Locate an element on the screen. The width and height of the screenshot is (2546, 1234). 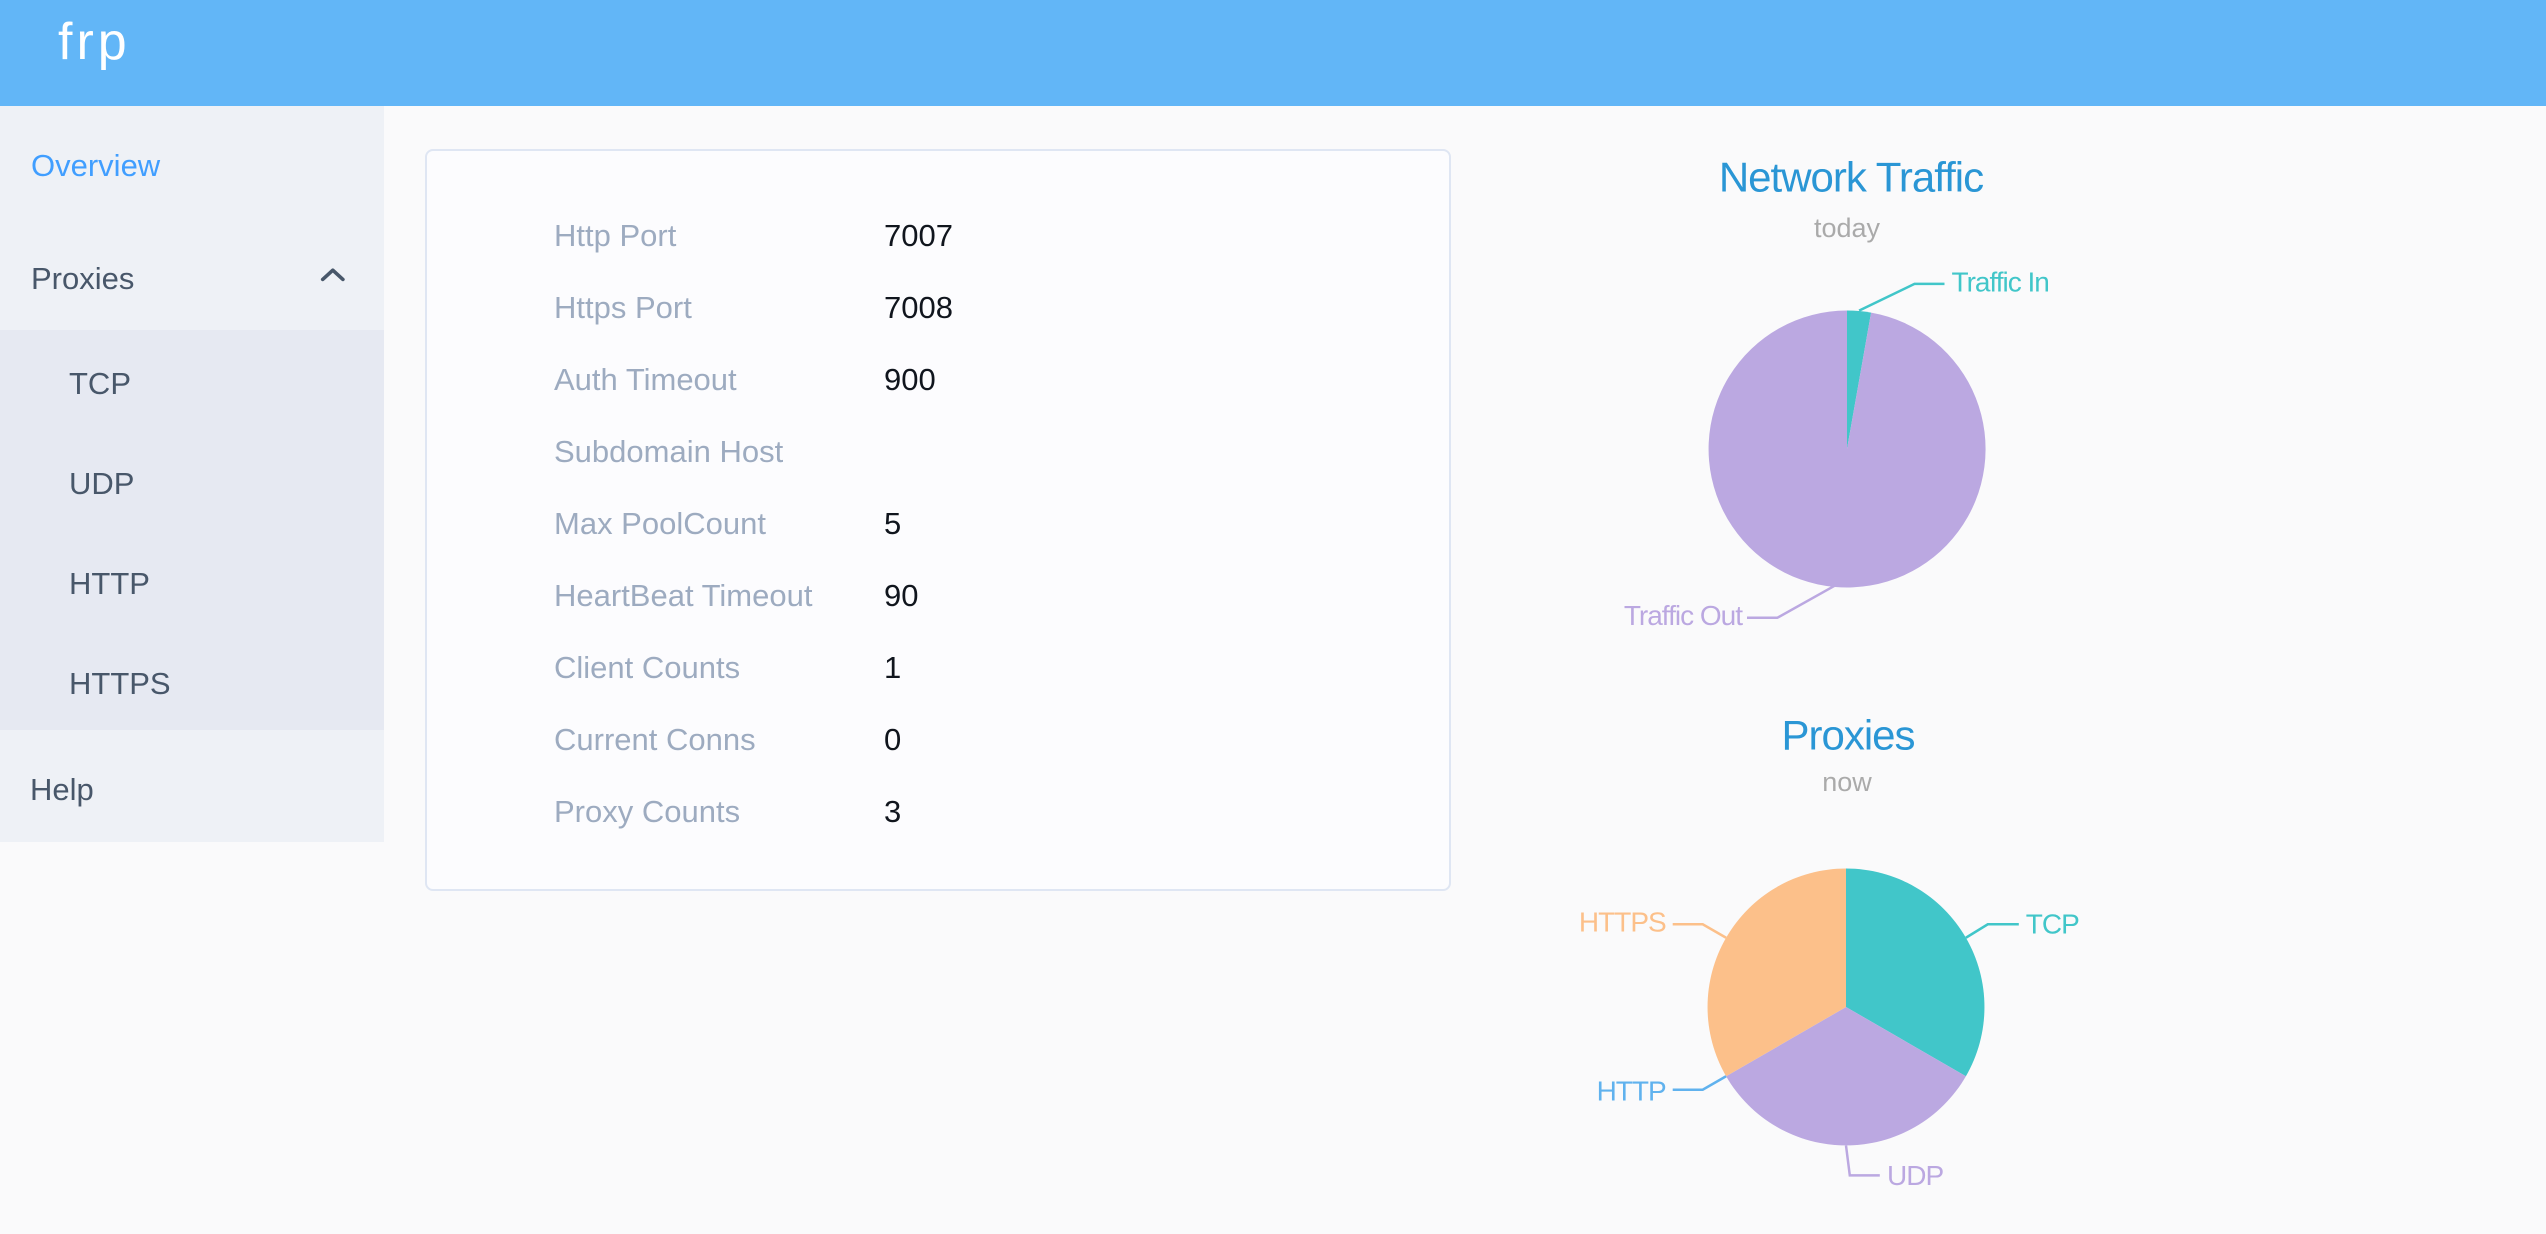
svg-text: Proxies is located at coordinates (1847, 735).